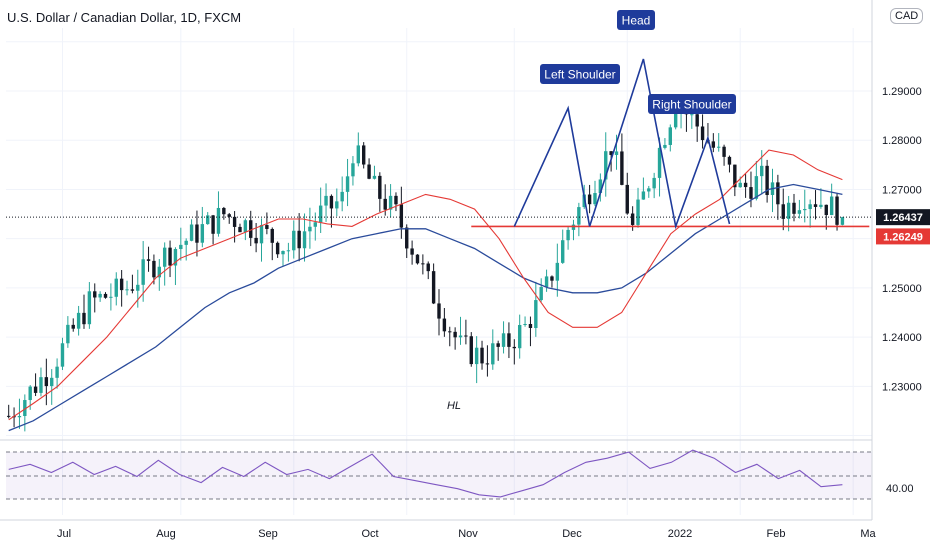 Image resolution: width=932 pixels, height=550 pixels. What do you see at coordinates (903, 218) in the screenshot?
I see `last-price-text: 1.26437` at bounding box center [903, 218].